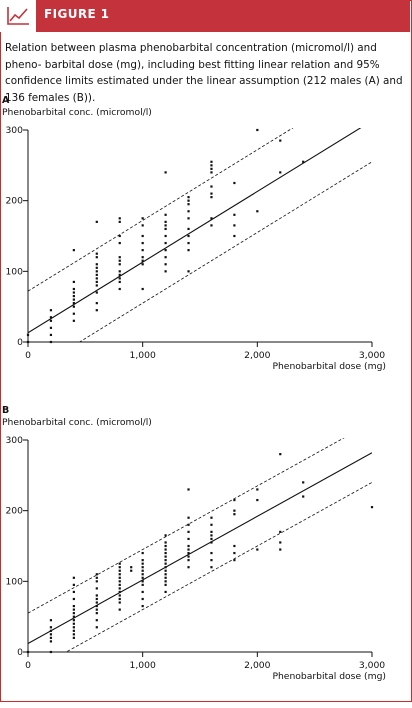  What do you see at coordinates (14, 271) in the screenshot?
I see `chart-a-y-tick-label: 100` at bounding box center [14, 271].